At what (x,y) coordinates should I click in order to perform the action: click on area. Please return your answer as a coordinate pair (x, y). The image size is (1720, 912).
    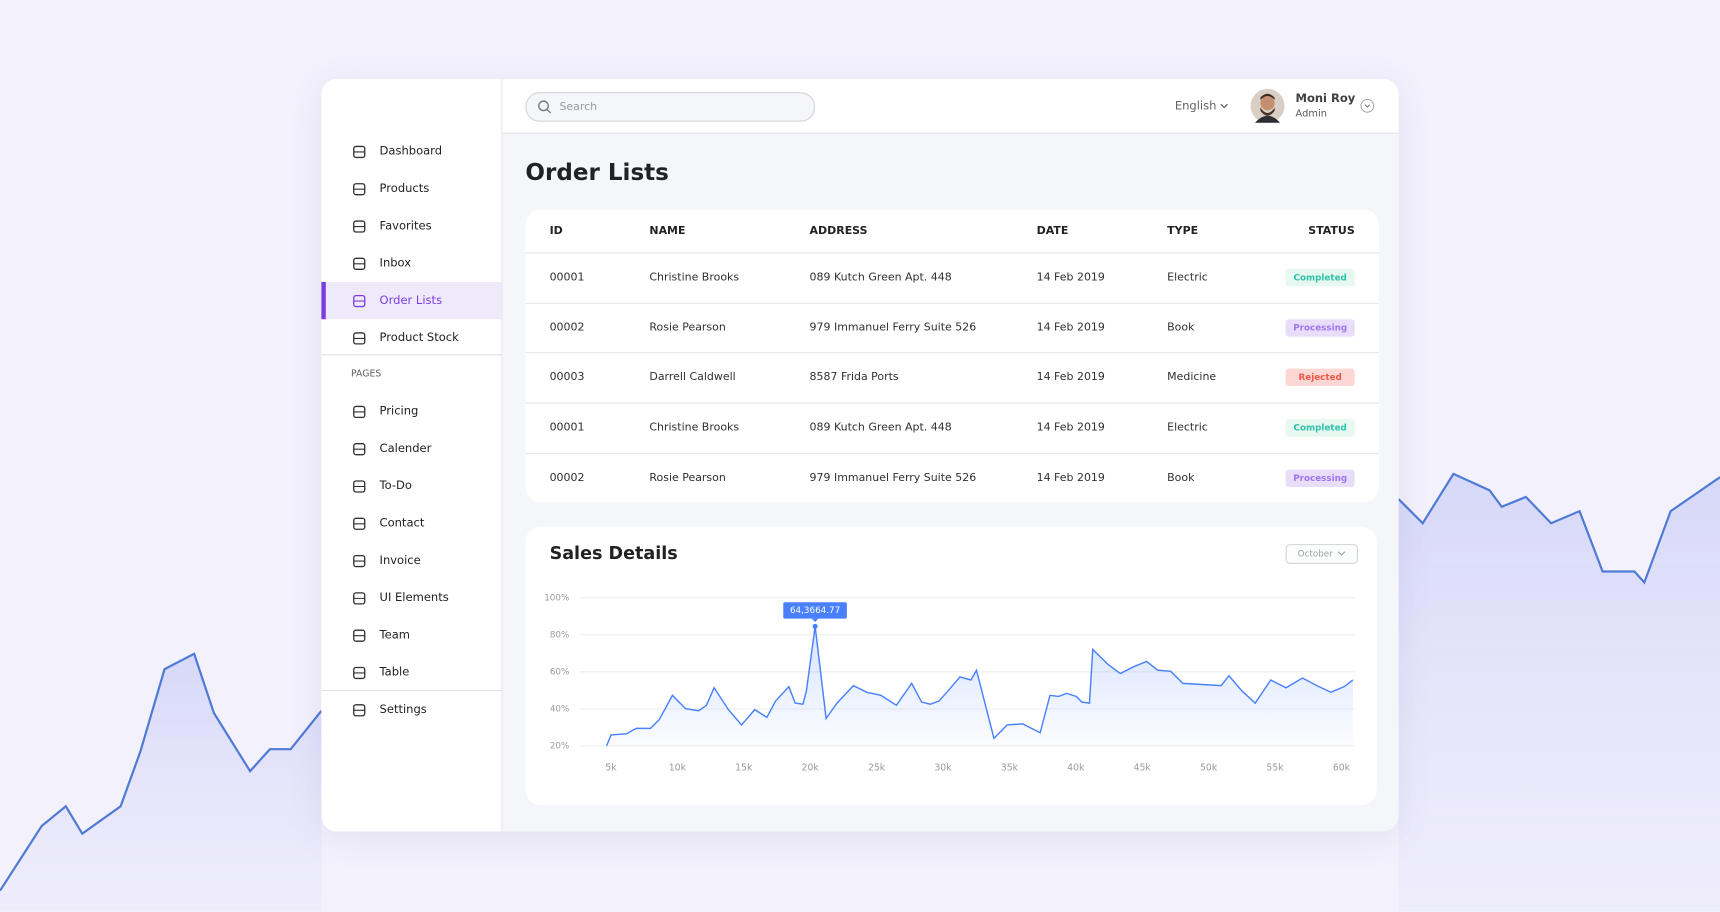
    Looking at the image, I should click on (979, 686).